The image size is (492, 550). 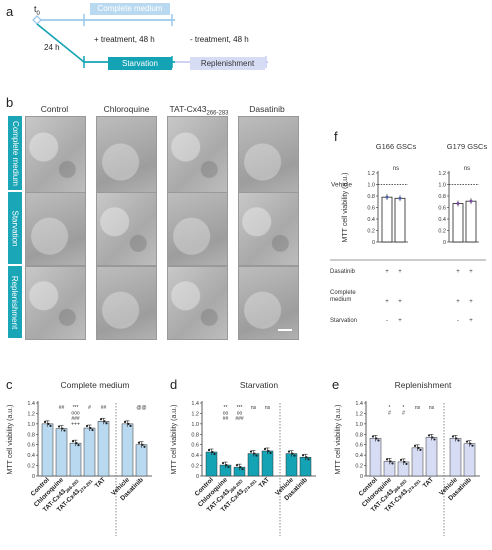 What do you see at coordinates (227, 63) in the screenshot?
I see `replenishment-label: Replenishment` at bounding box center [227, 63].